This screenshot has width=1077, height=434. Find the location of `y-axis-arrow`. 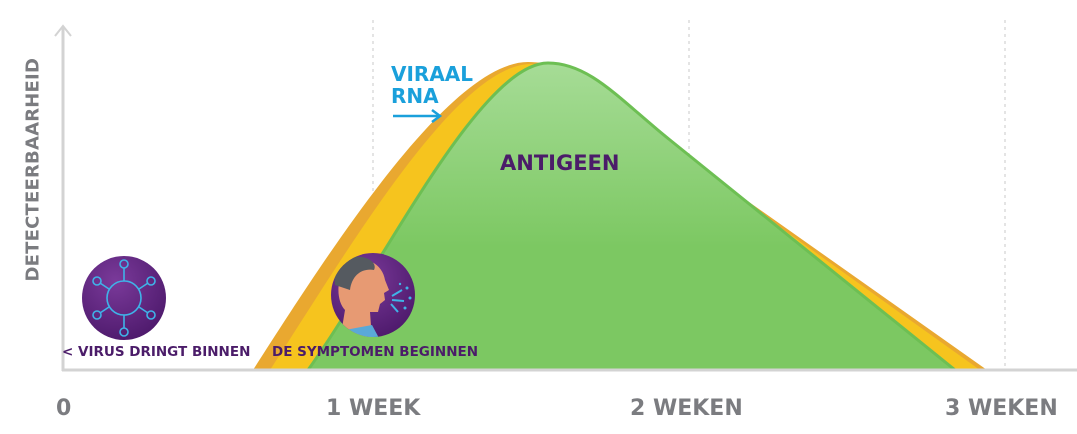

y-axis-arrow is located at coordinates (63, 30).